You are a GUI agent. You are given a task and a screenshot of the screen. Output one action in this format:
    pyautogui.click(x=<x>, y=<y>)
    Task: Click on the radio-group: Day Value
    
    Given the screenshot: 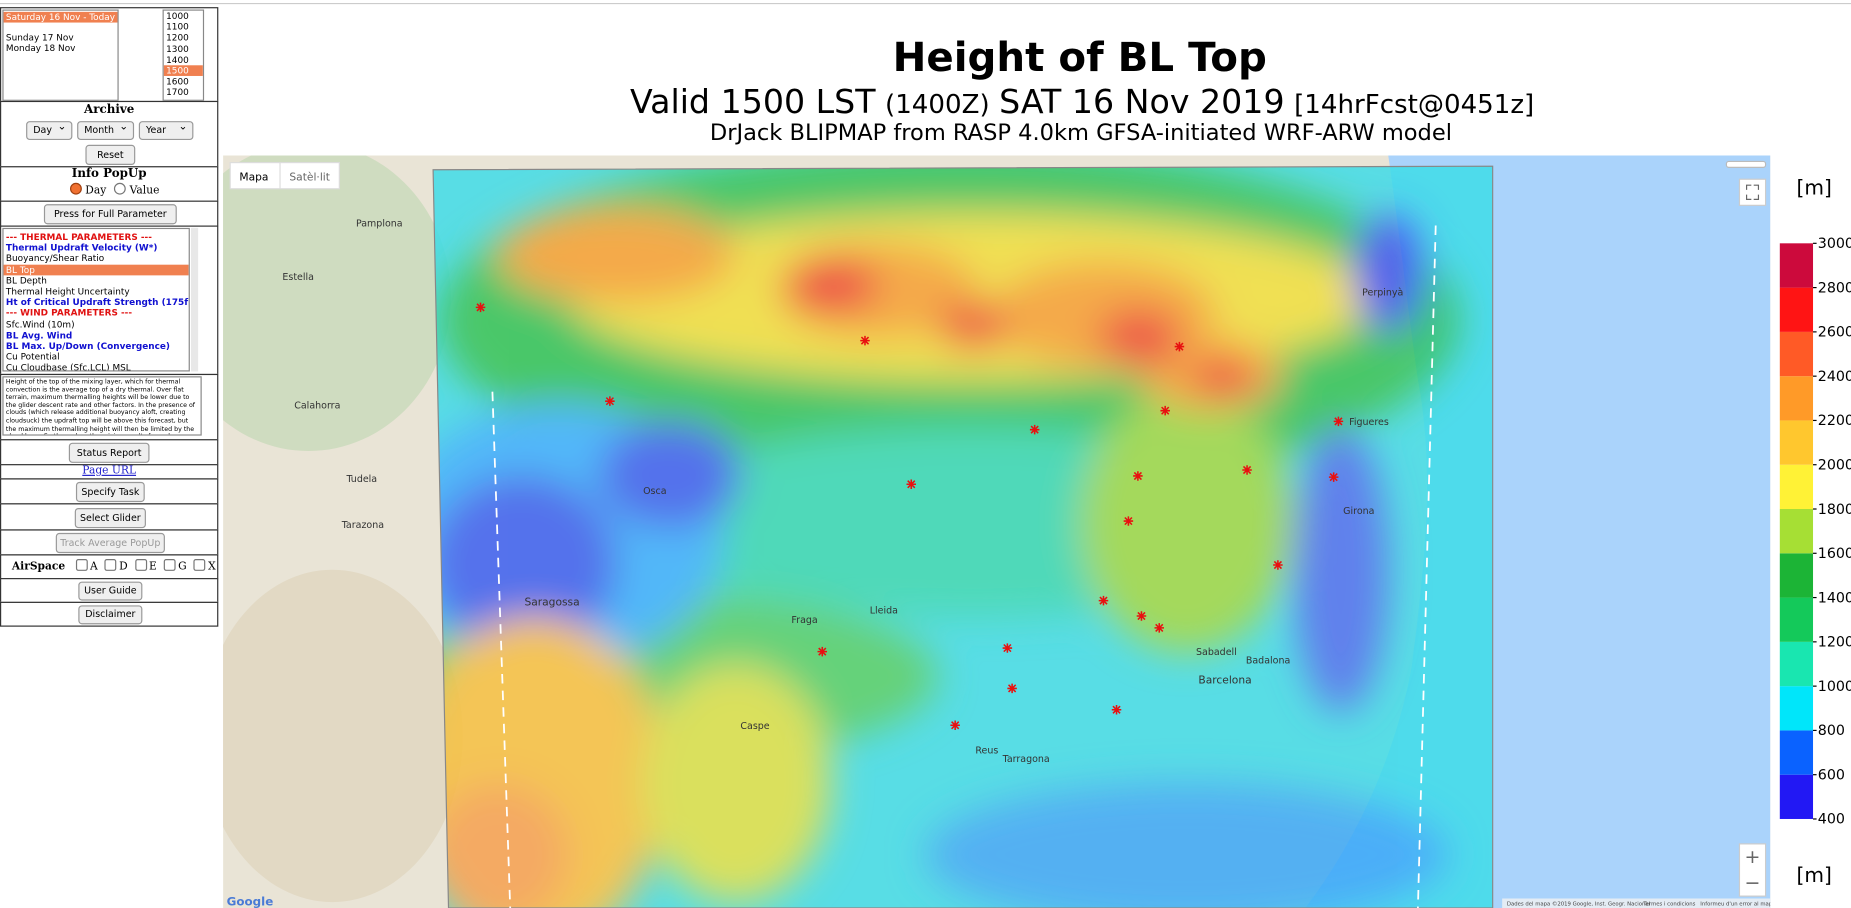 What is the action you would take?
    pyautogui.click(x=115, y=190)
    